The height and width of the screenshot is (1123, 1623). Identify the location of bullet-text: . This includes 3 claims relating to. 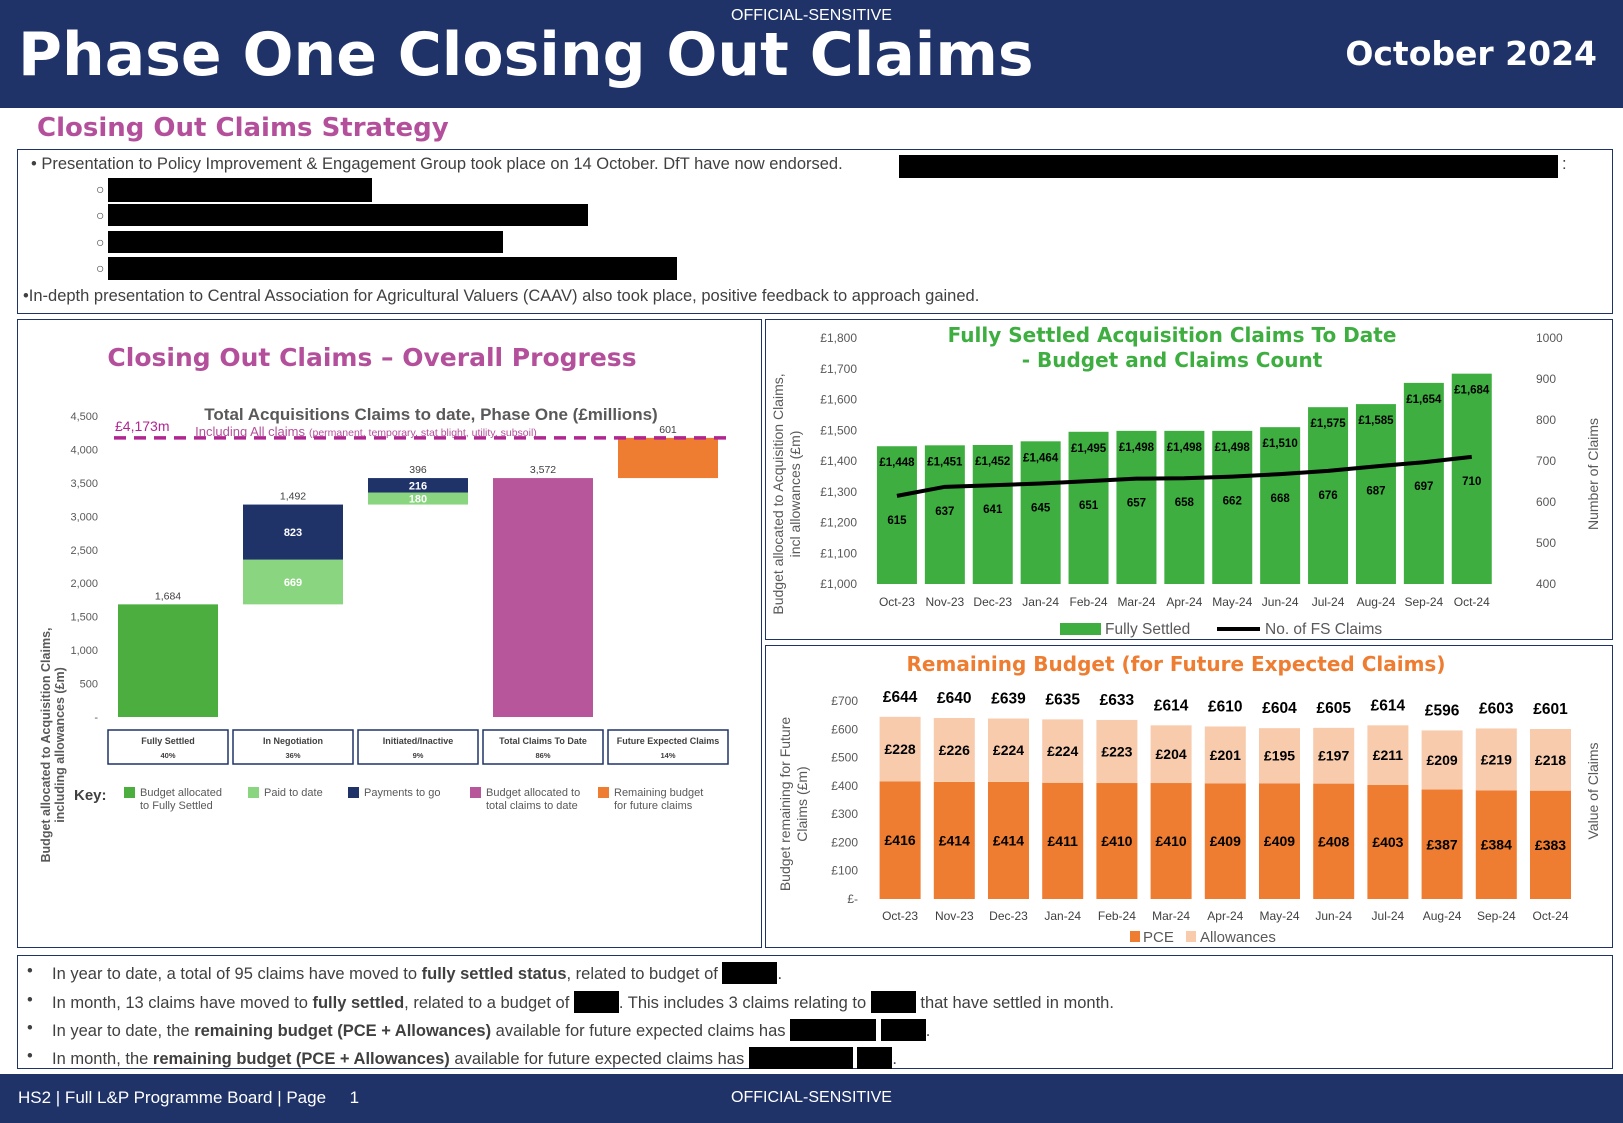
(742, 1003).